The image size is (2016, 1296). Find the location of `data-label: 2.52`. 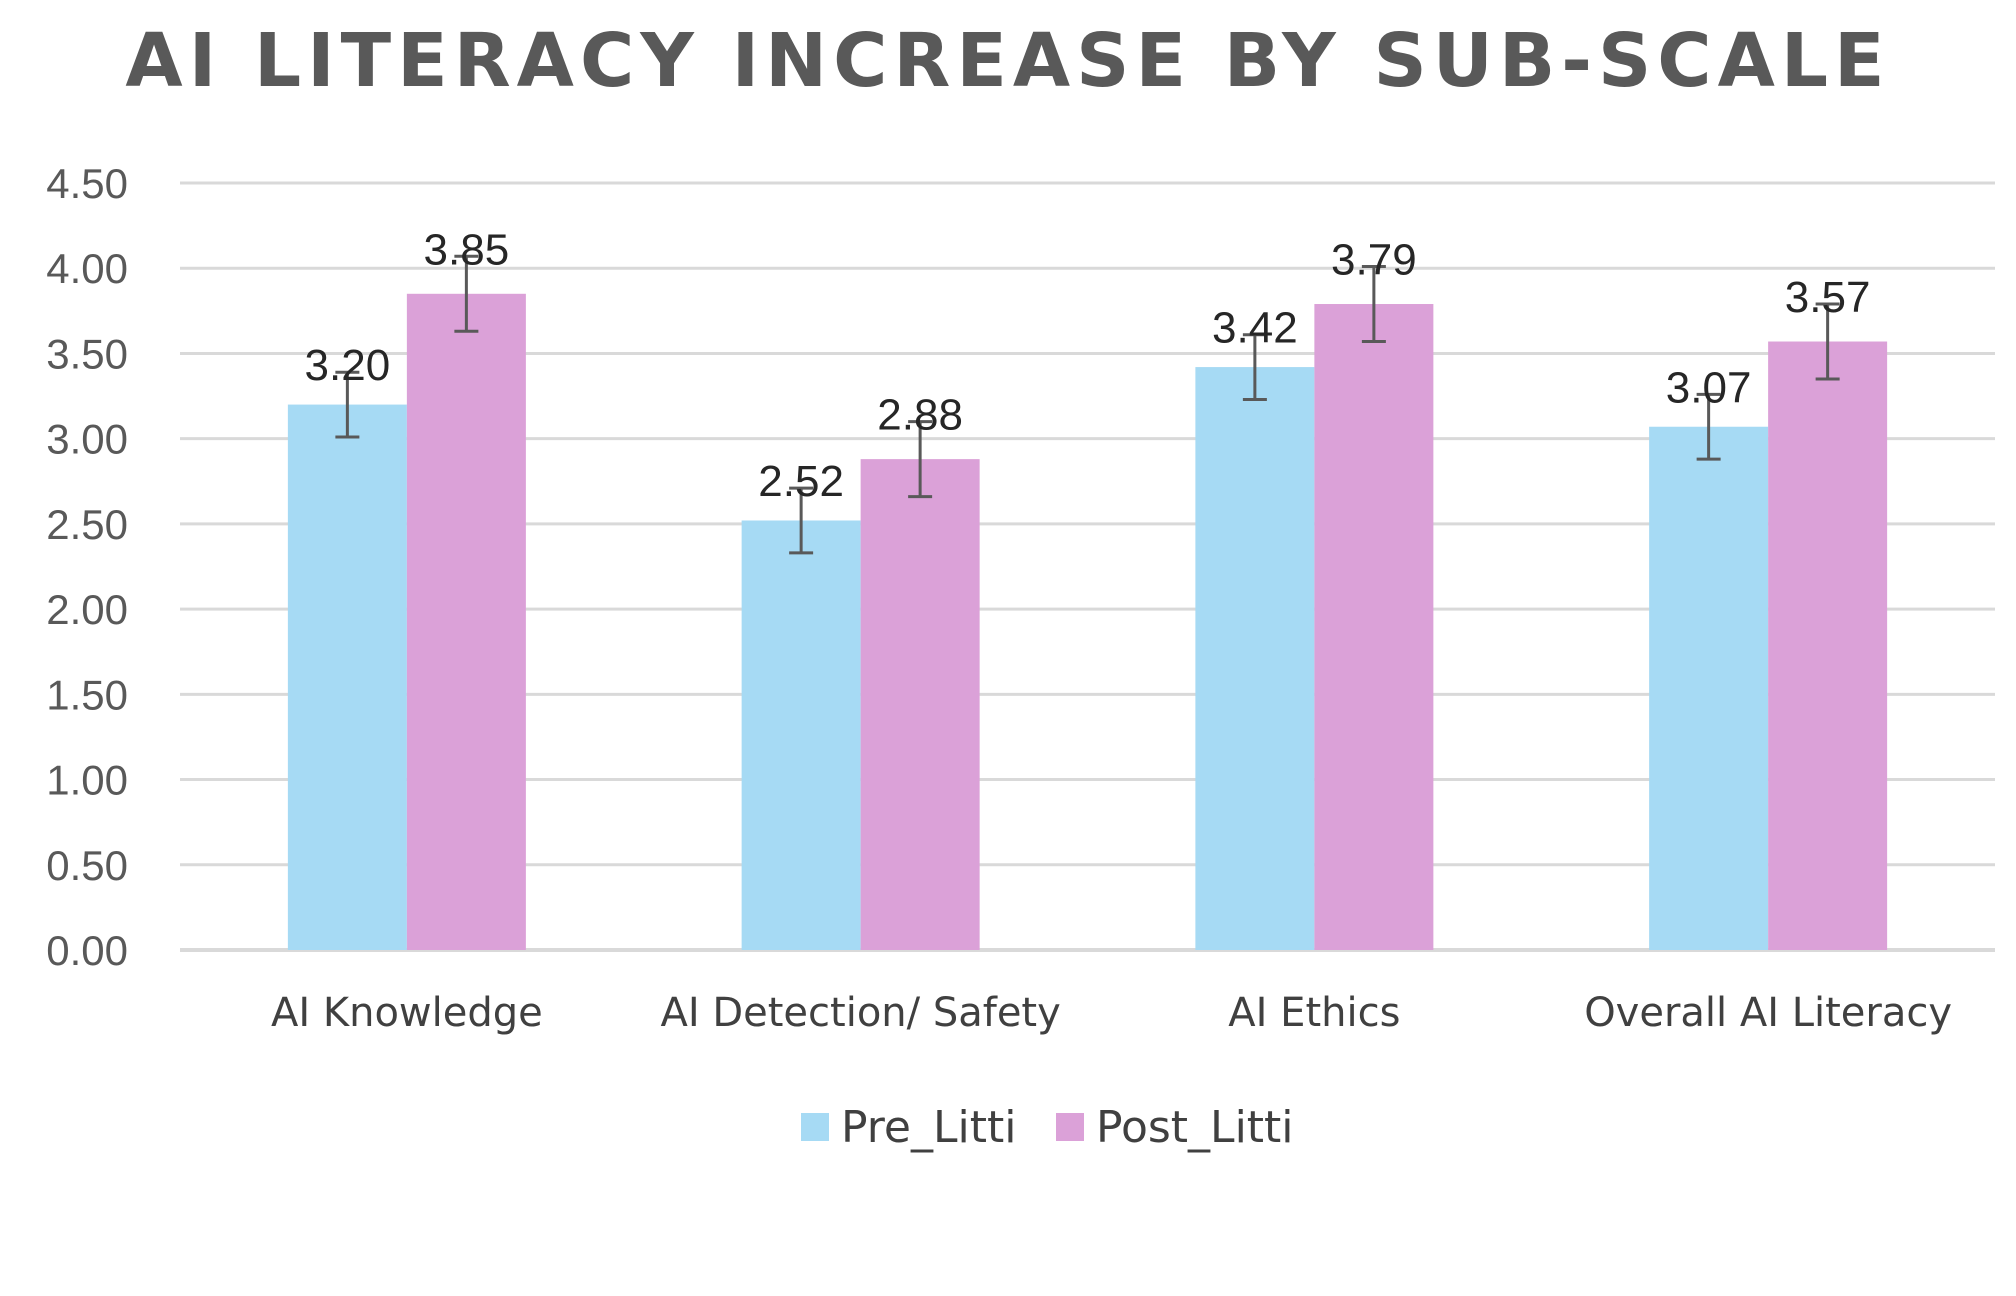

data-label: 2.52 is located at coordinates (801, 481).